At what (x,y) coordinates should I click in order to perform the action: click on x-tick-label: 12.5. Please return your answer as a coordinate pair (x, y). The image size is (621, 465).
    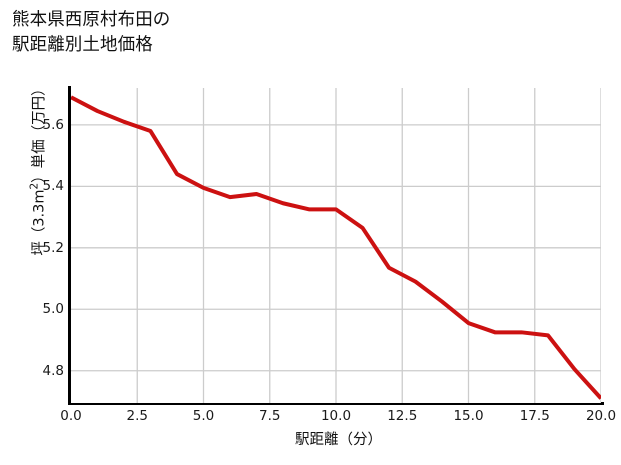
    Looking at the image, I should click on (402, 416).